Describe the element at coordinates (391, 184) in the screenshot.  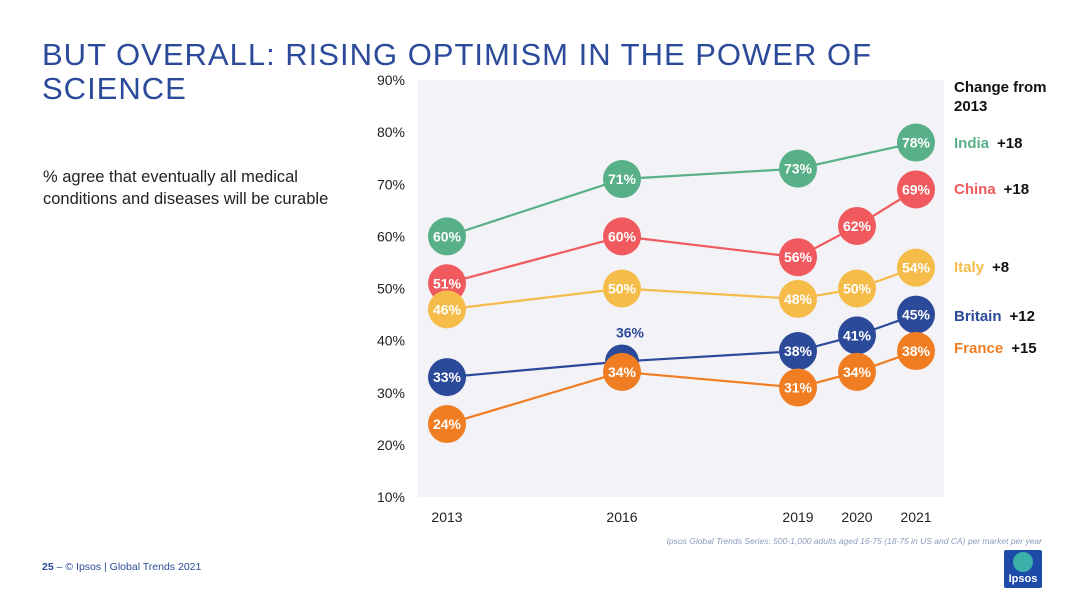
I see `y-tick-label: 70%` at that location.